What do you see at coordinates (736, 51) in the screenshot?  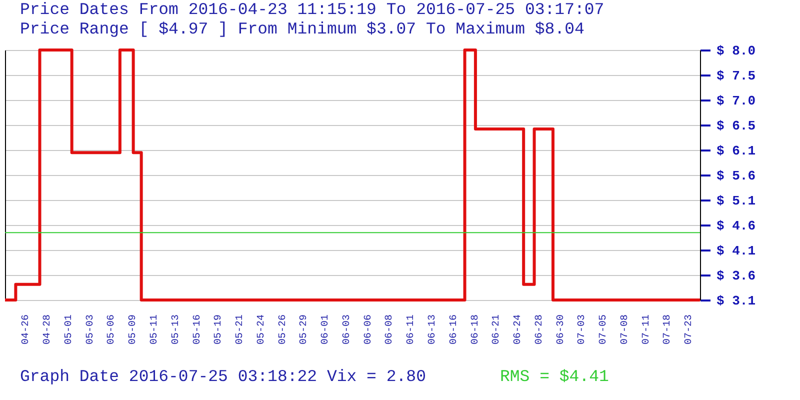 I see `y-tick-label: $ 8.0` at bounding box center [736, 51].